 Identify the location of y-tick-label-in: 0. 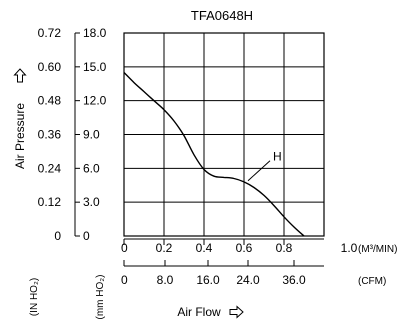
(57, 236).